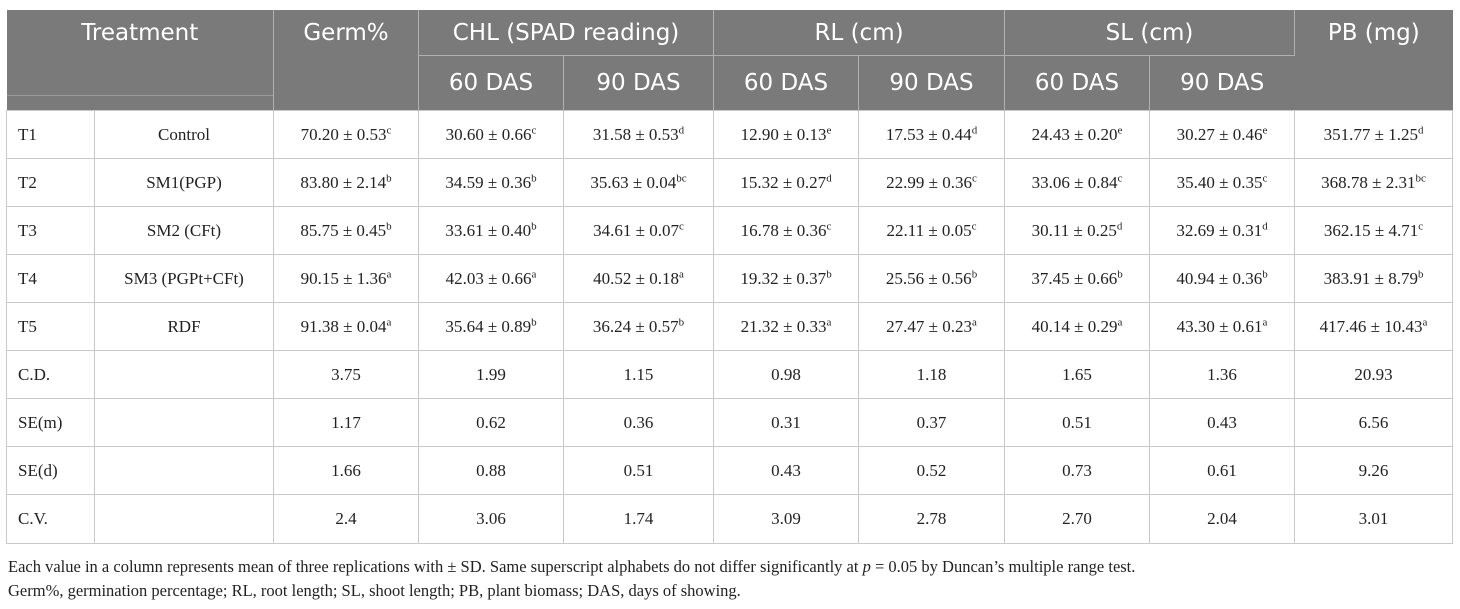 This screenshot has height=609, width=1460. Describe the element at coordinates (786, 83) in the screenshot. I see `header-rl-60das: 60 DAS` at that location.